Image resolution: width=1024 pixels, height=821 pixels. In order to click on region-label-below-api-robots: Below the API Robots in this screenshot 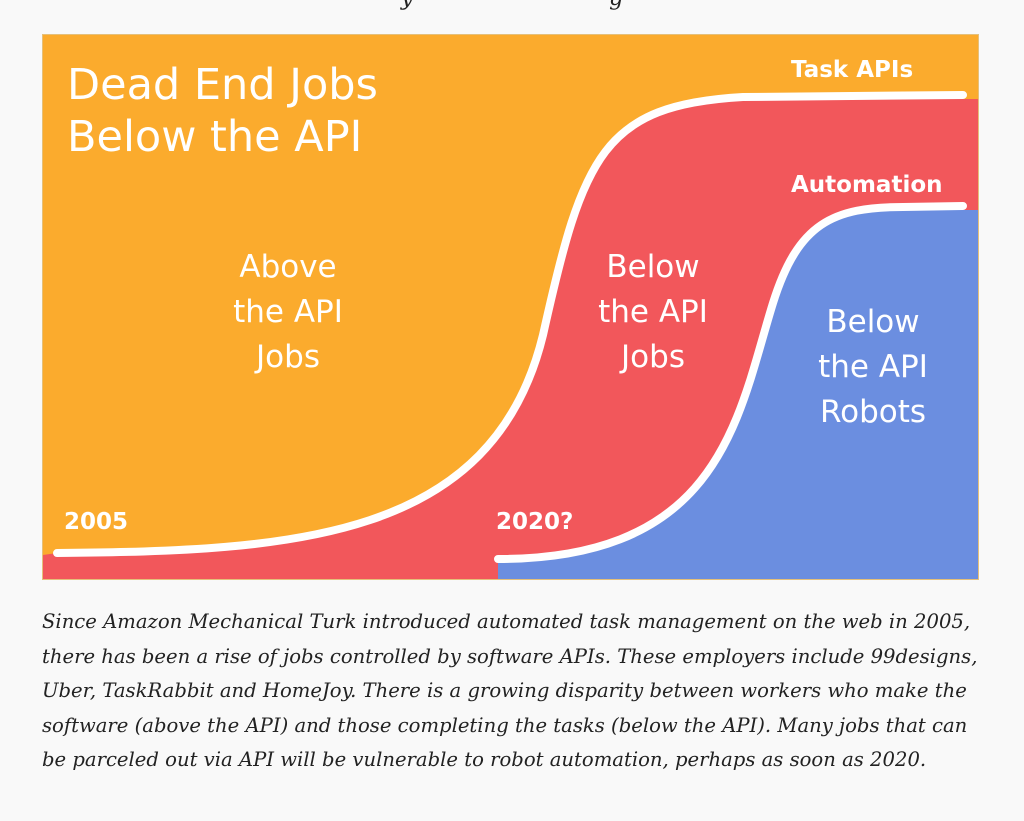, I will do `click(873, 367)`.